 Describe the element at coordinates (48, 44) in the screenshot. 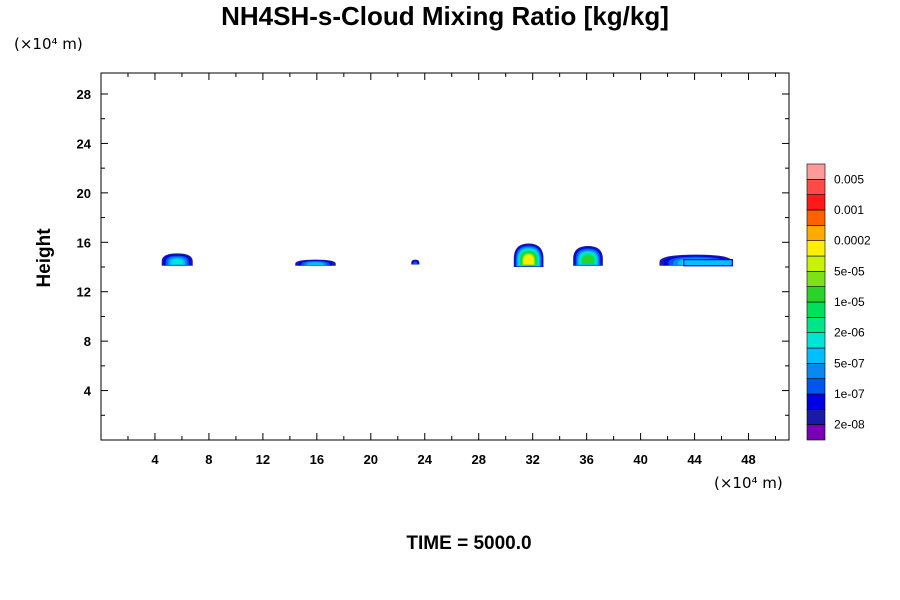

I see `y-unit-label: (×10⁴ m)` at that location.